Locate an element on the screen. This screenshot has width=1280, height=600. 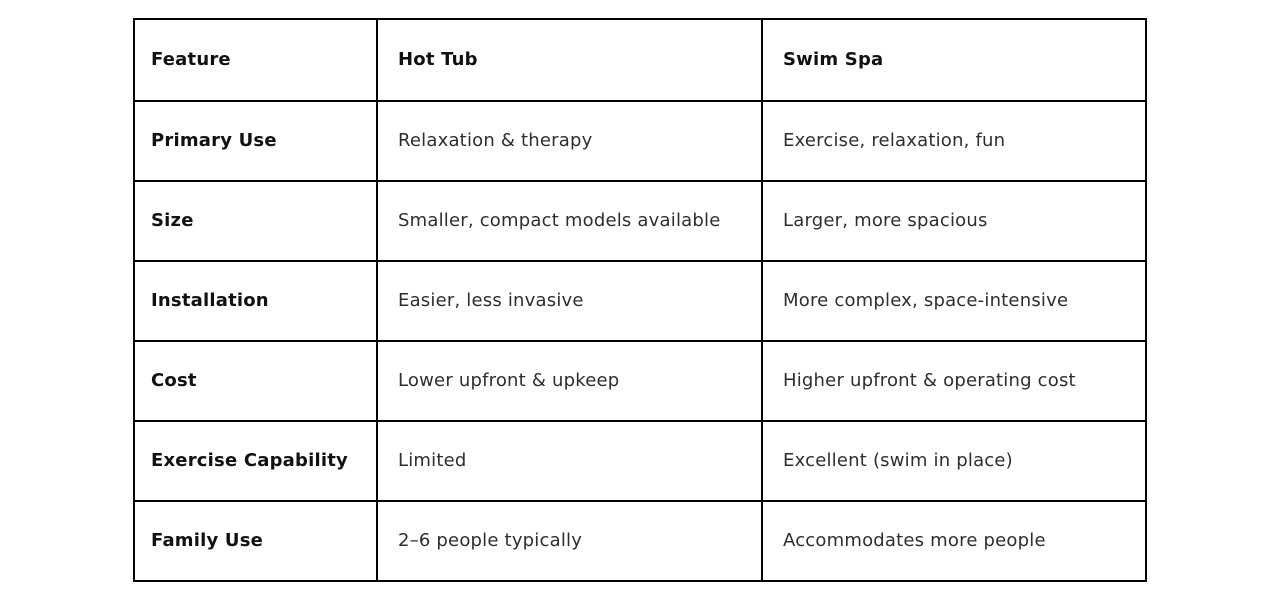
swim-spa-value: Accommodates more people is located at coordinates (954, 541).